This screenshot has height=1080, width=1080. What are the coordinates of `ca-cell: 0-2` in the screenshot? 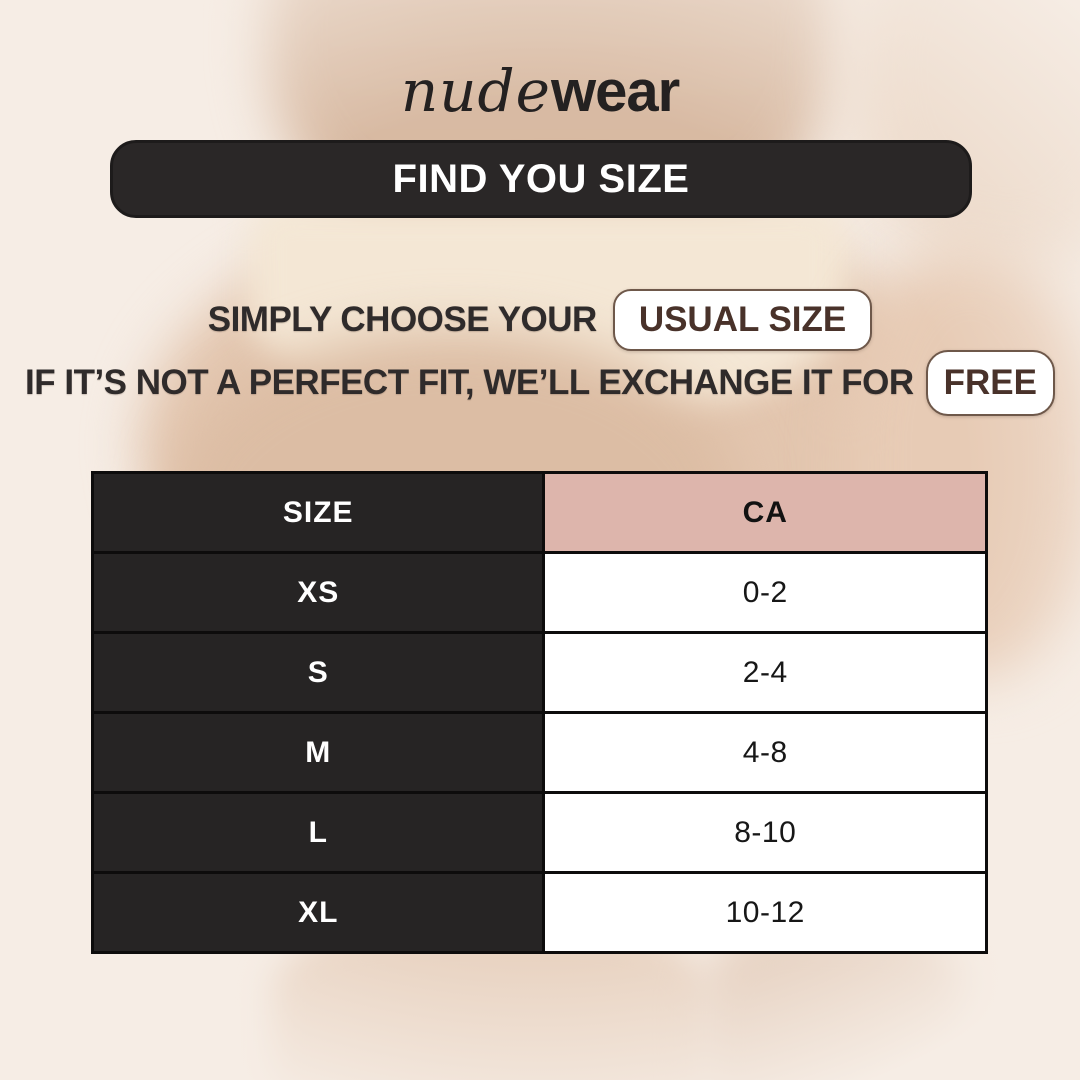 It's located at (765, 592).